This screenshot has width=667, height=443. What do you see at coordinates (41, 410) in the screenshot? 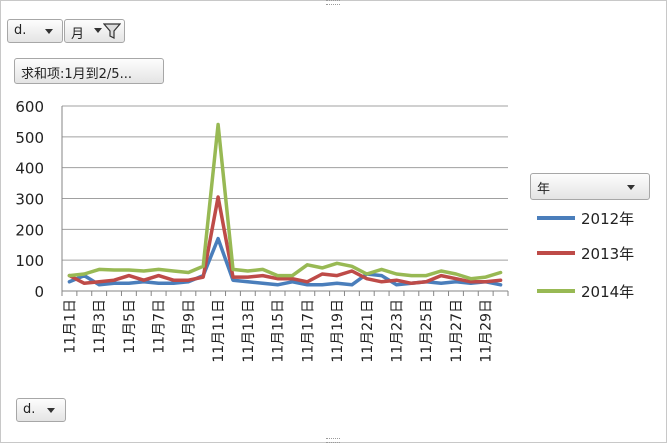
I see `axis-field-button: d.` at bounding box center [41, 410].